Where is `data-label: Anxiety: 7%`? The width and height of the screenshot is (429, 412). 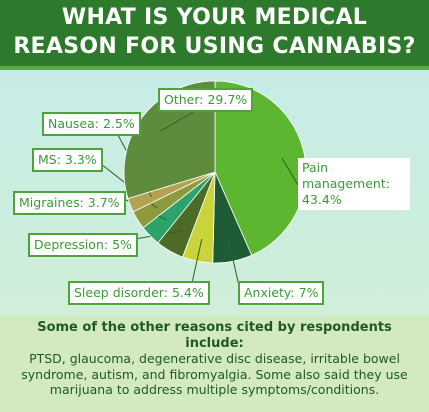
data-label: Anxiety: 7% is located at coordinates (281, 293).